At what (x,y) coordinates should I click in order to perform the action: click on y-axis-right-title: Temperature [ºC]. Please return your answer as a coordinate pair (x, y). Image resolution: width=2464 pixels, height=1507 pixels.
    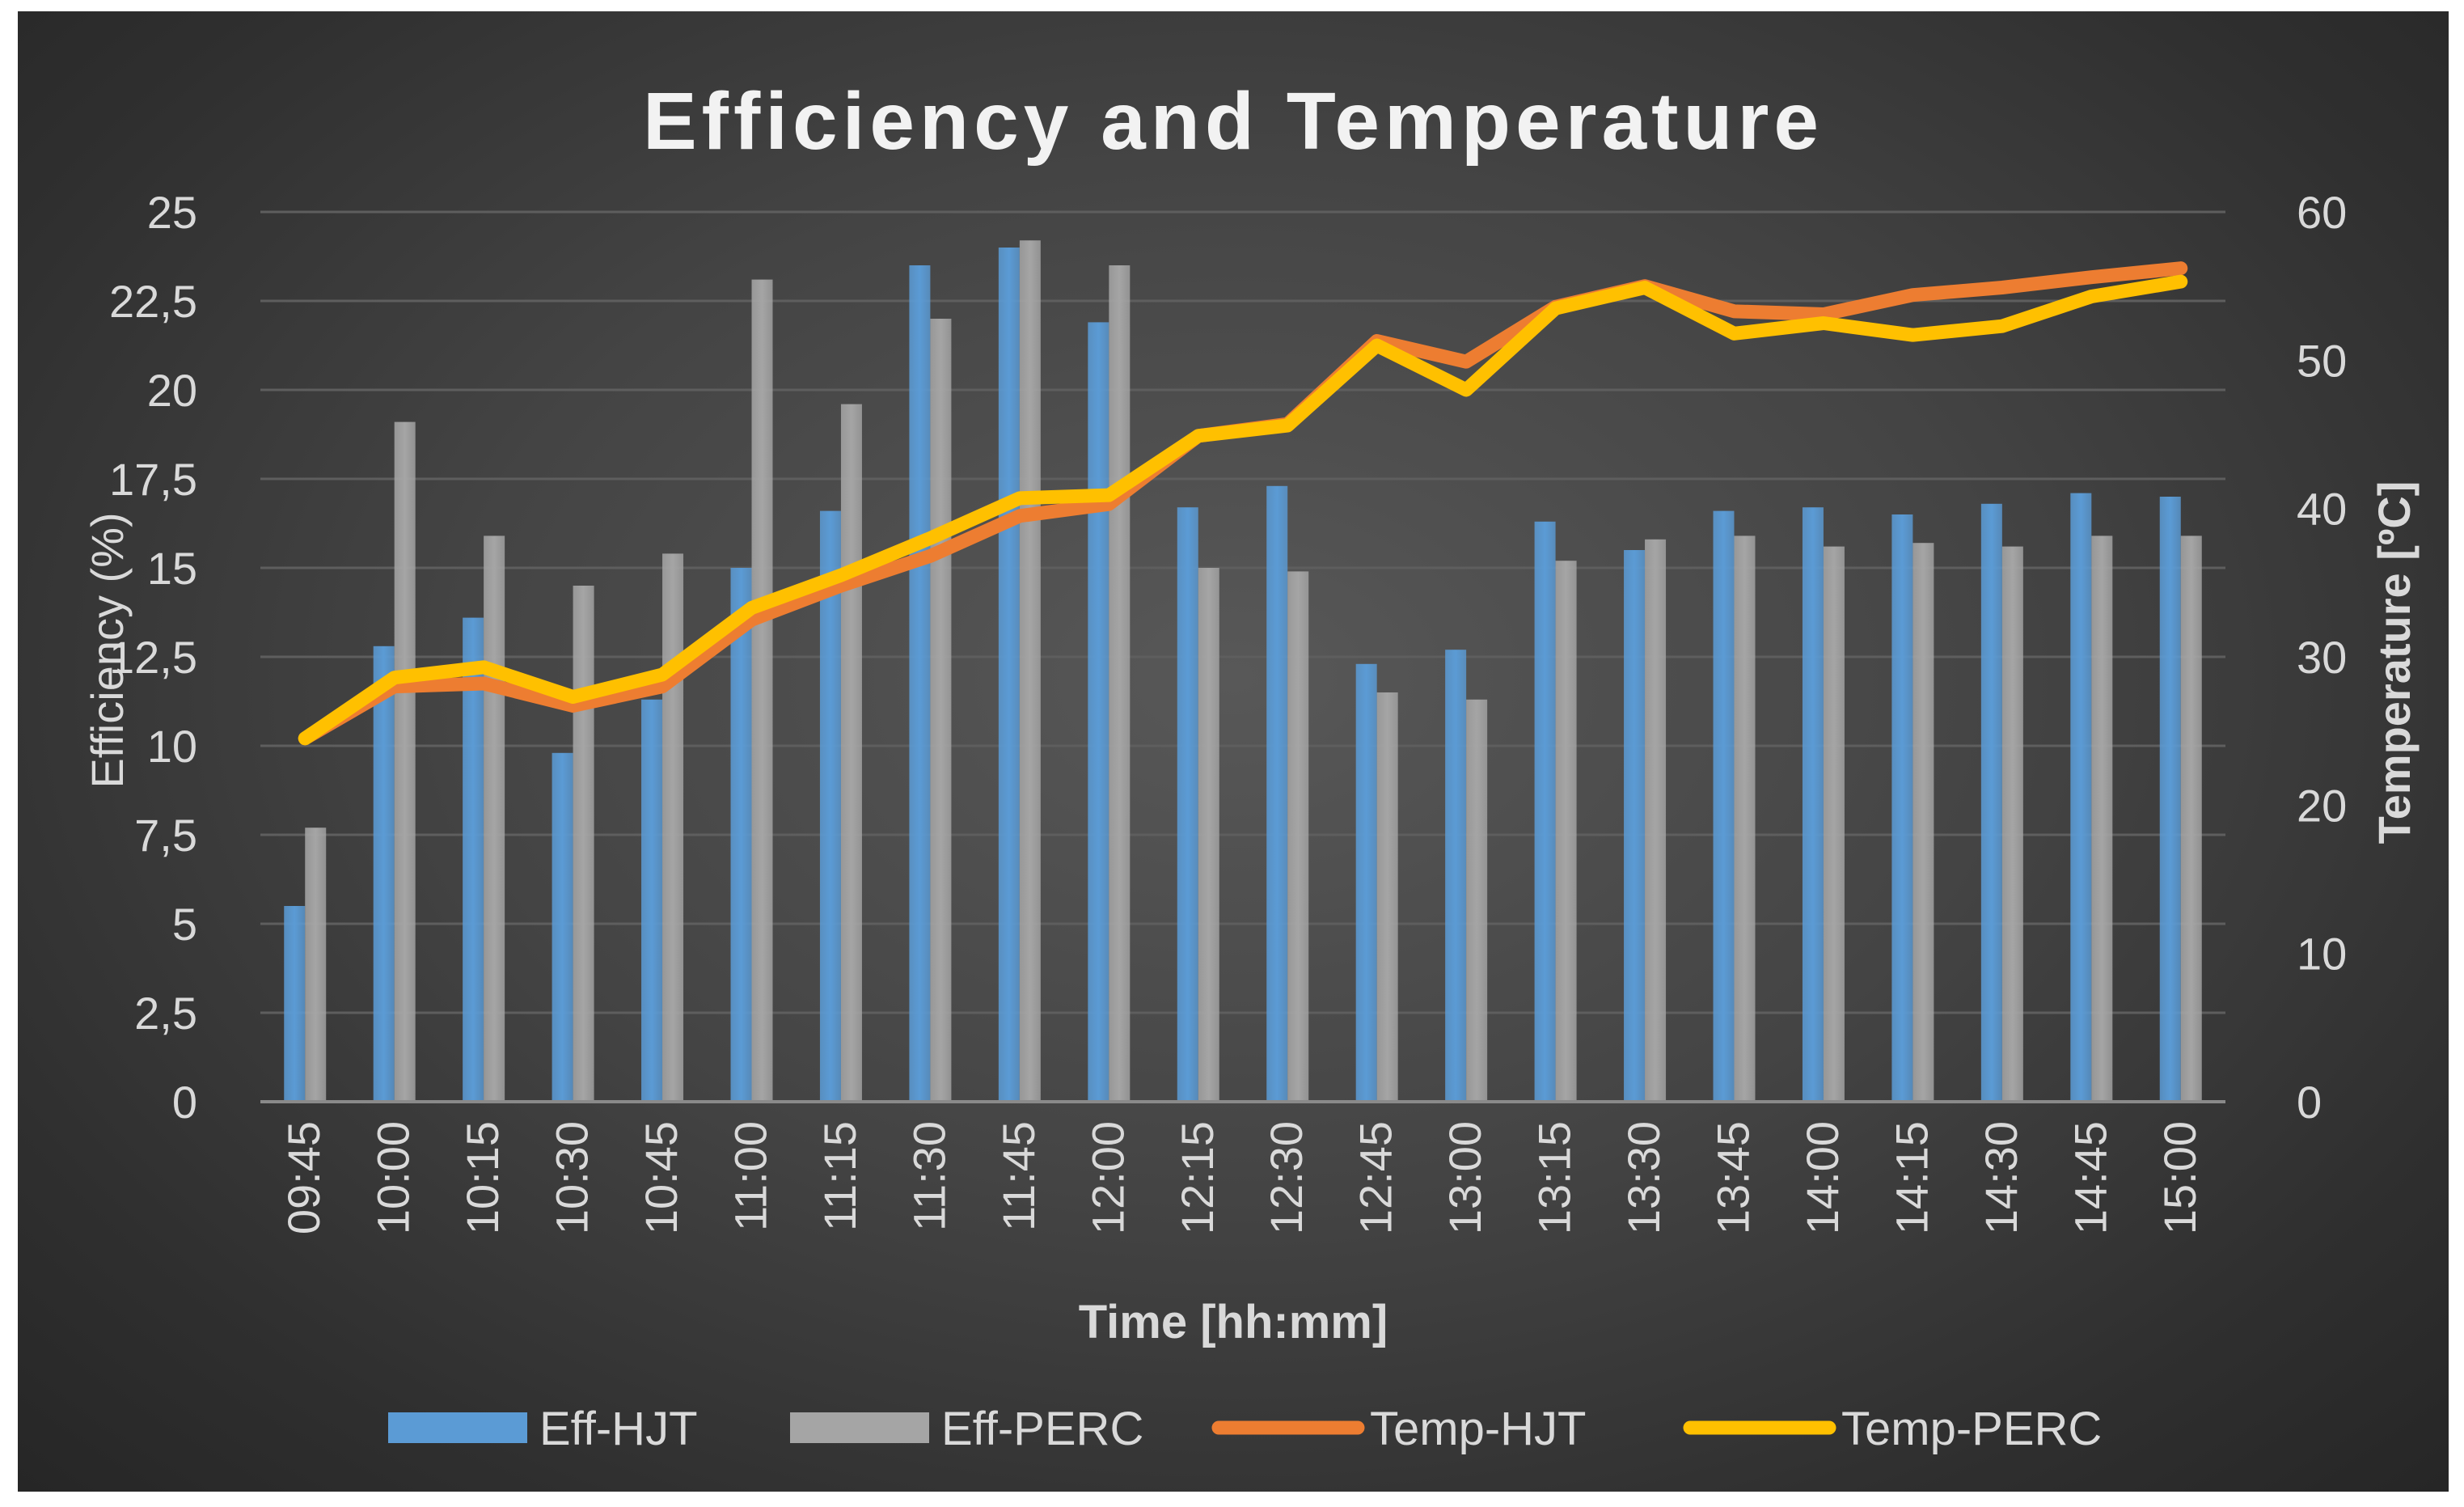
    Looking at the image, I should click on (2394, 663).